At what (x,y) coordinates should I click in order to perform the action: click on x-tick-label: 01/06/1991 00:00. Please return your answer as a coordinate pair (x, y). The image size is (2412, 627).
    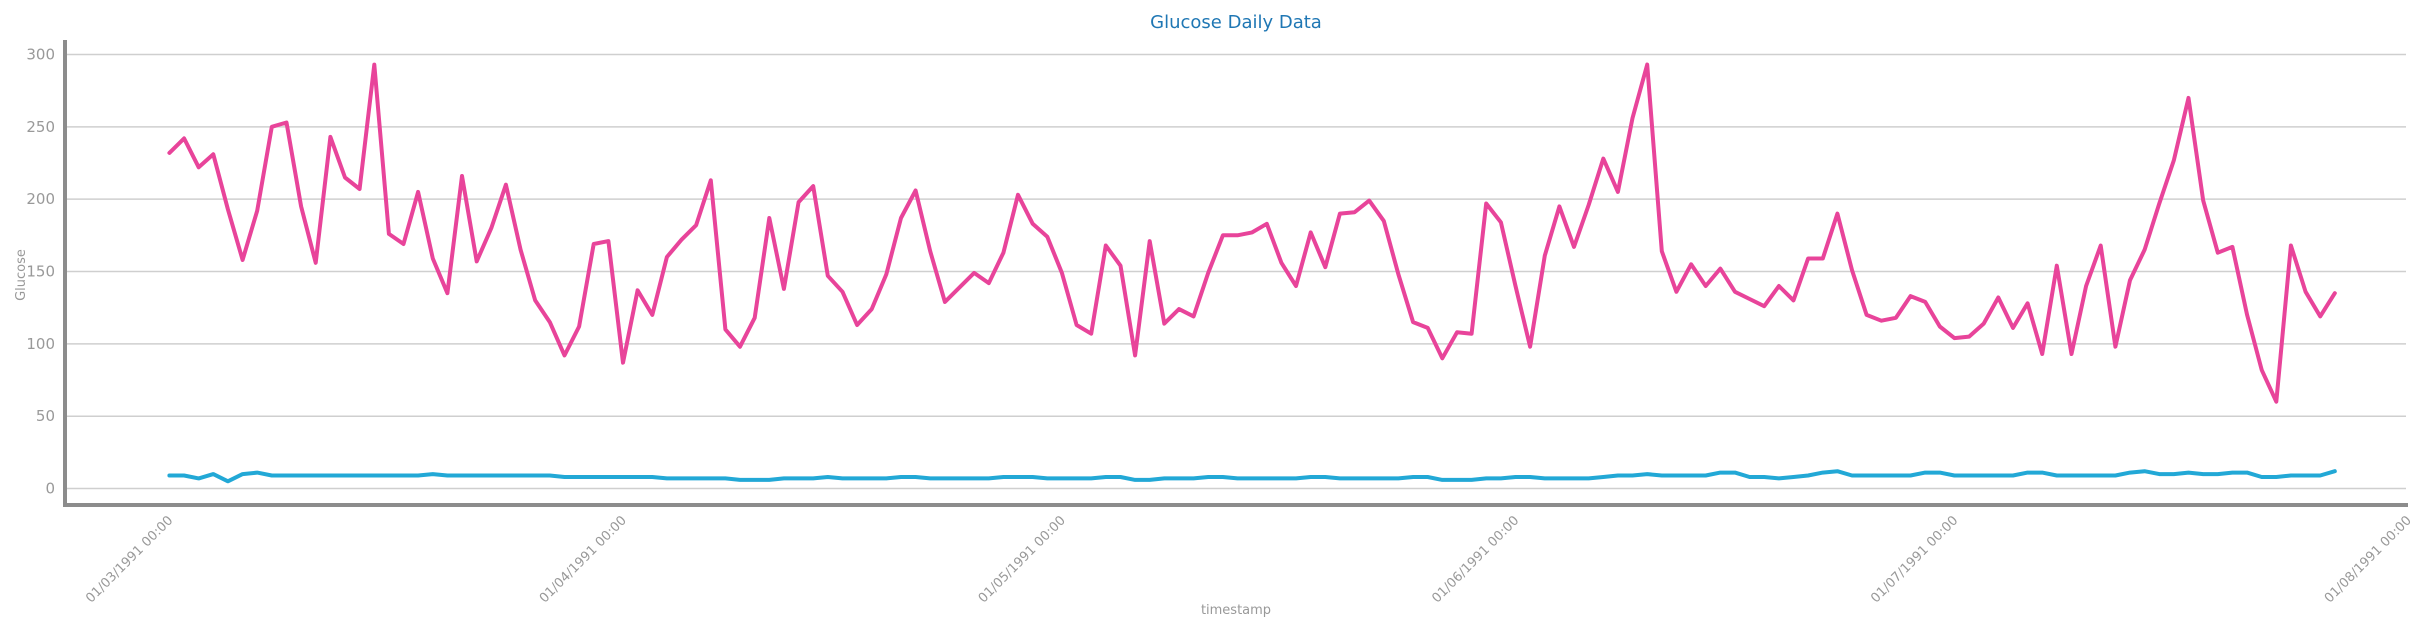
    Looking at the image, I should click on (1475, 559).